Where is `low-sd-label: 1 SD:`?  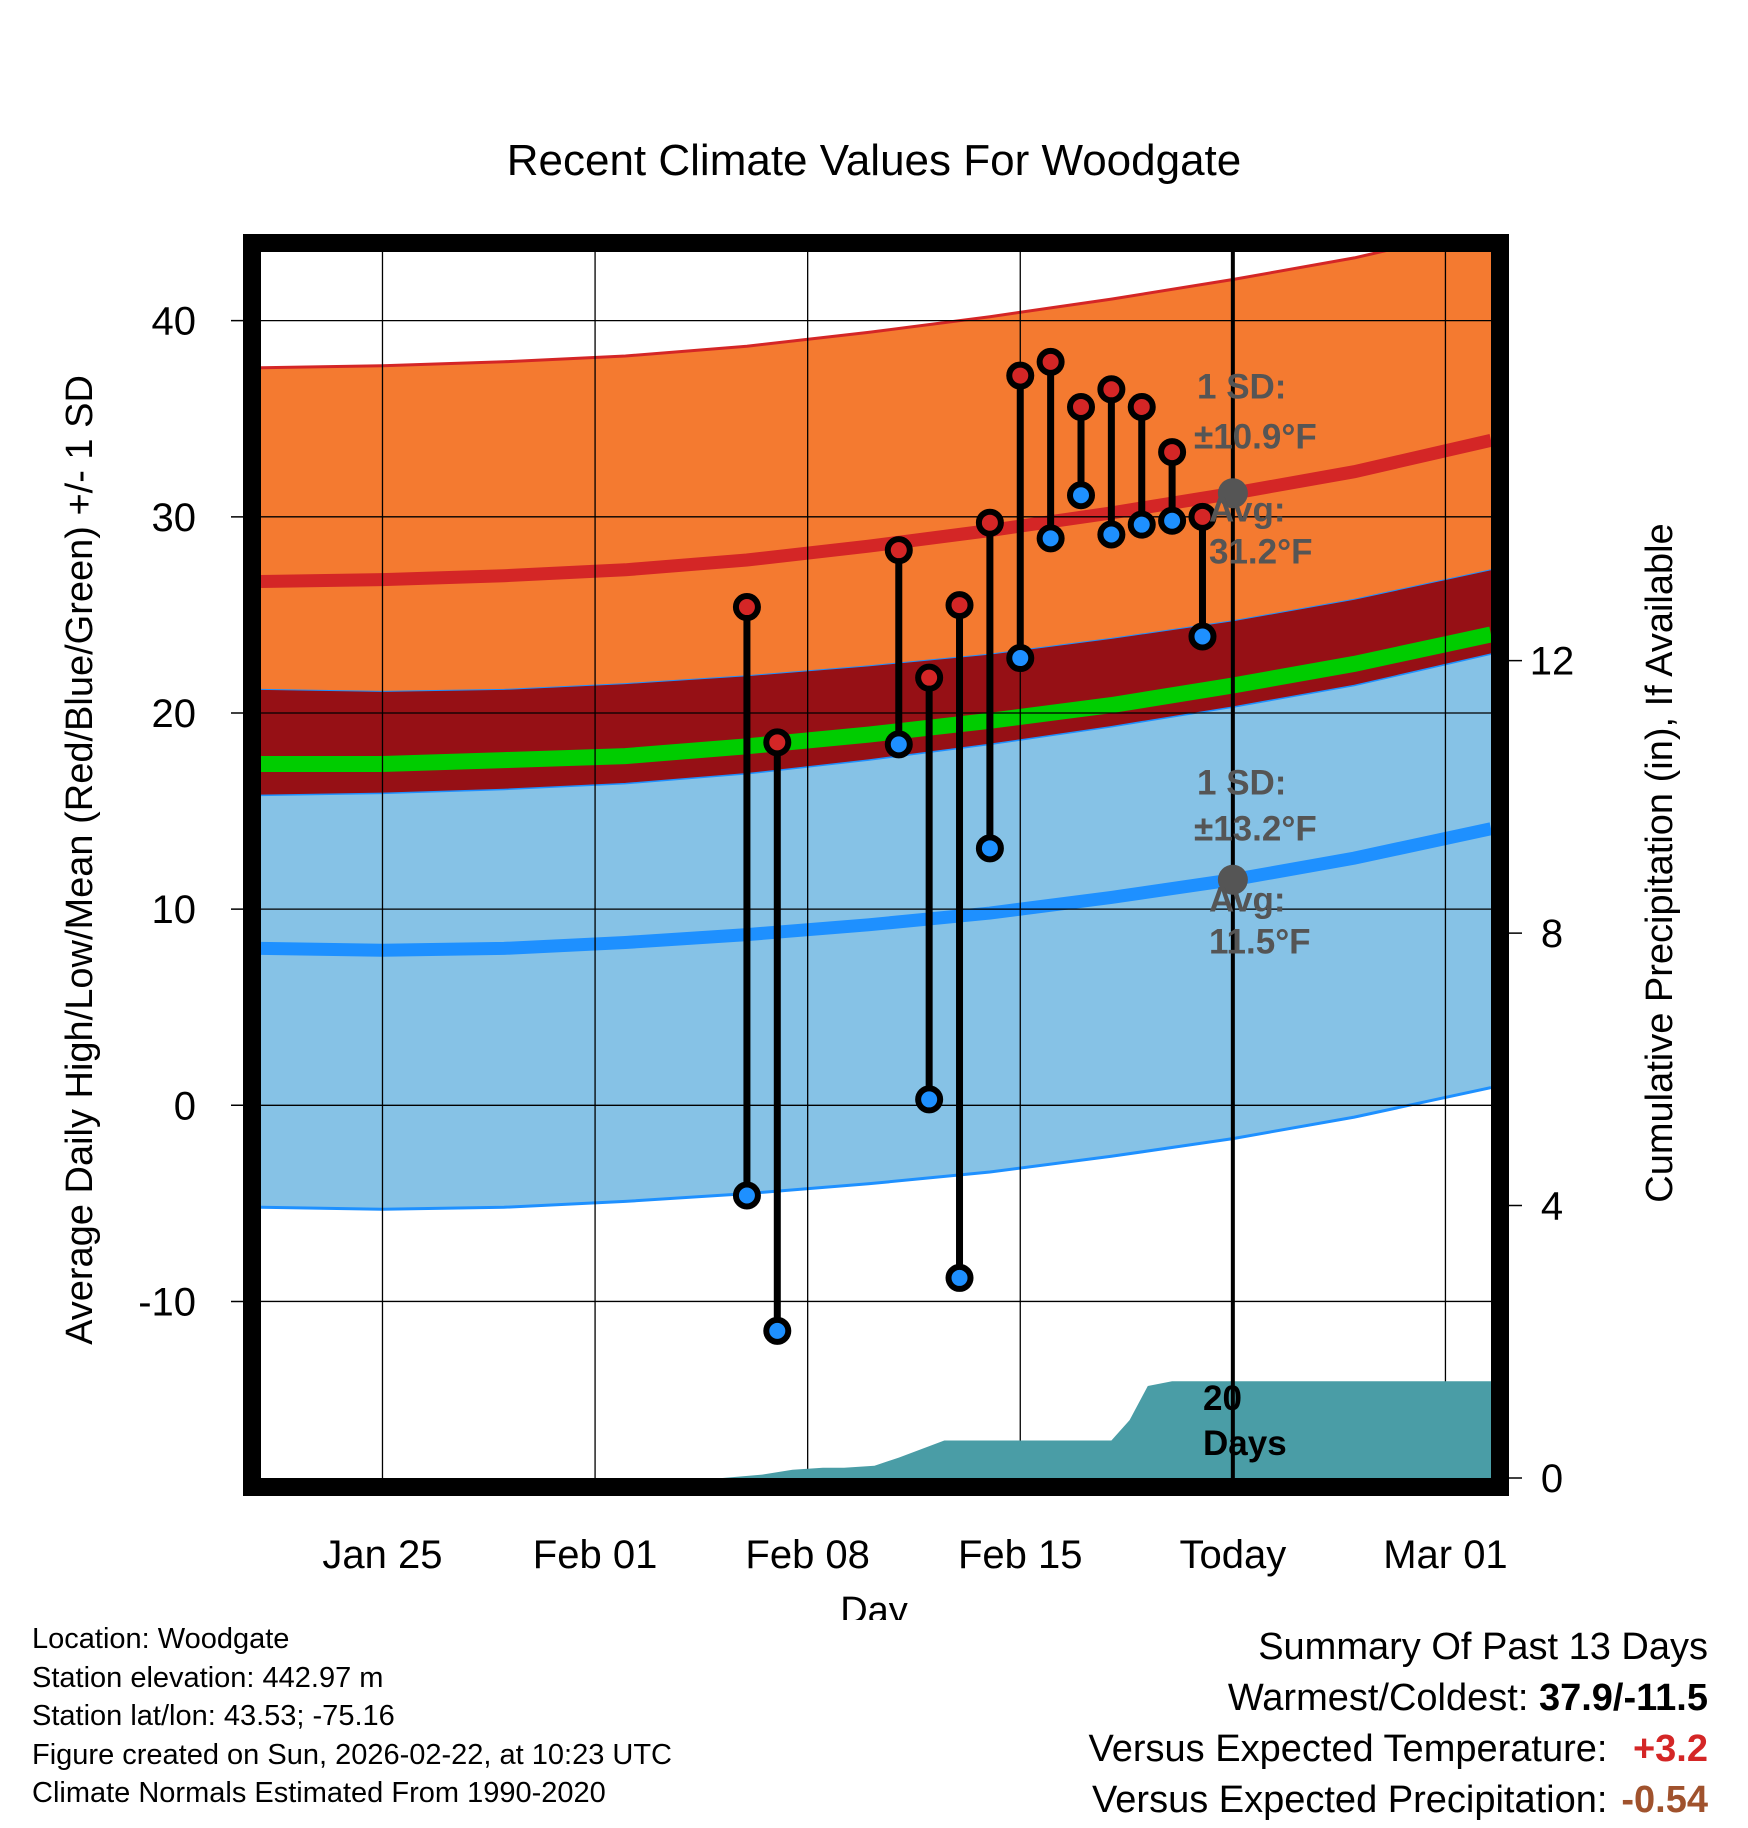 low-sd-label: 1 SD: is located at coordinates (1241, 783).